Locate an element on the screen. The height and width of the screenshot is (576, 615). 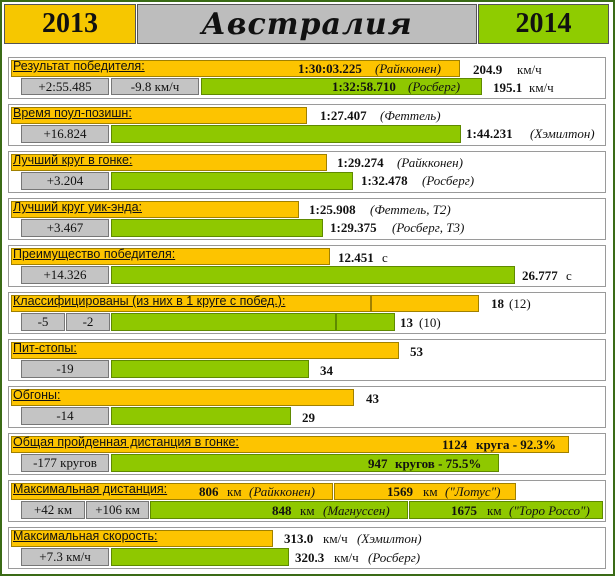
value-2013-driver-unit: км is located at coordinates (234, 491).